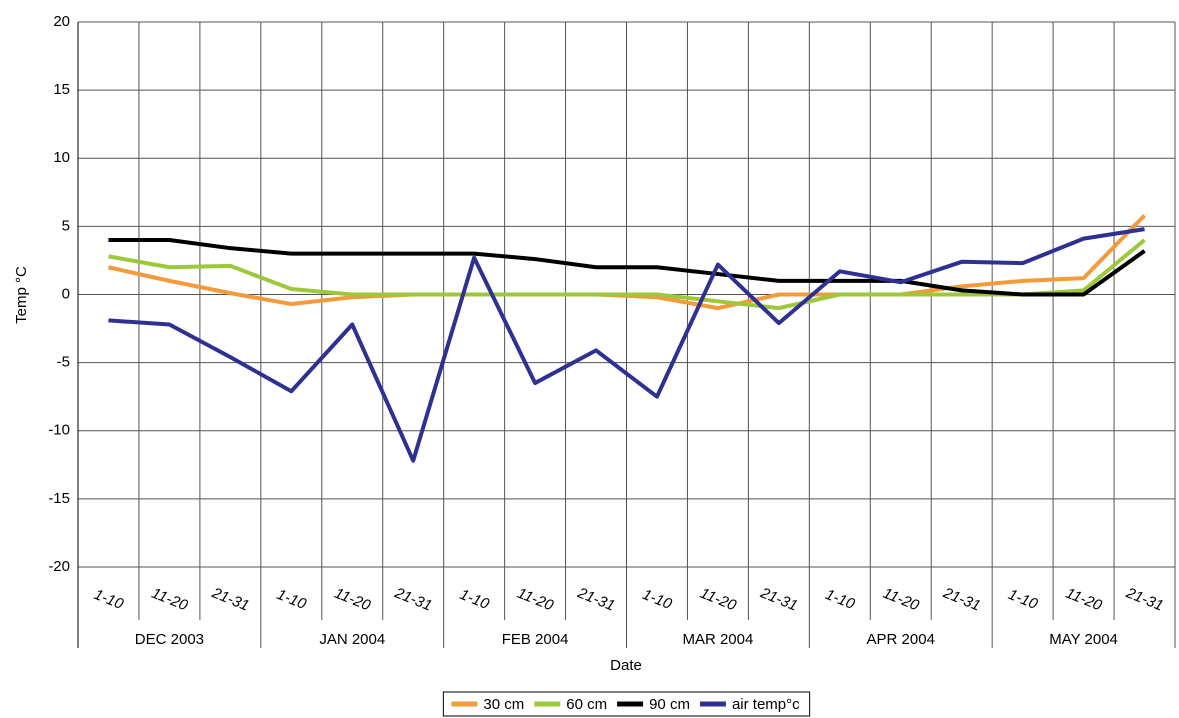 This screenshot has height=718, width=1179. What do you see at coordinates (669, 704) in the screenshot?
I see `legend-label: 90 cm` at bounding box center [669, 704].